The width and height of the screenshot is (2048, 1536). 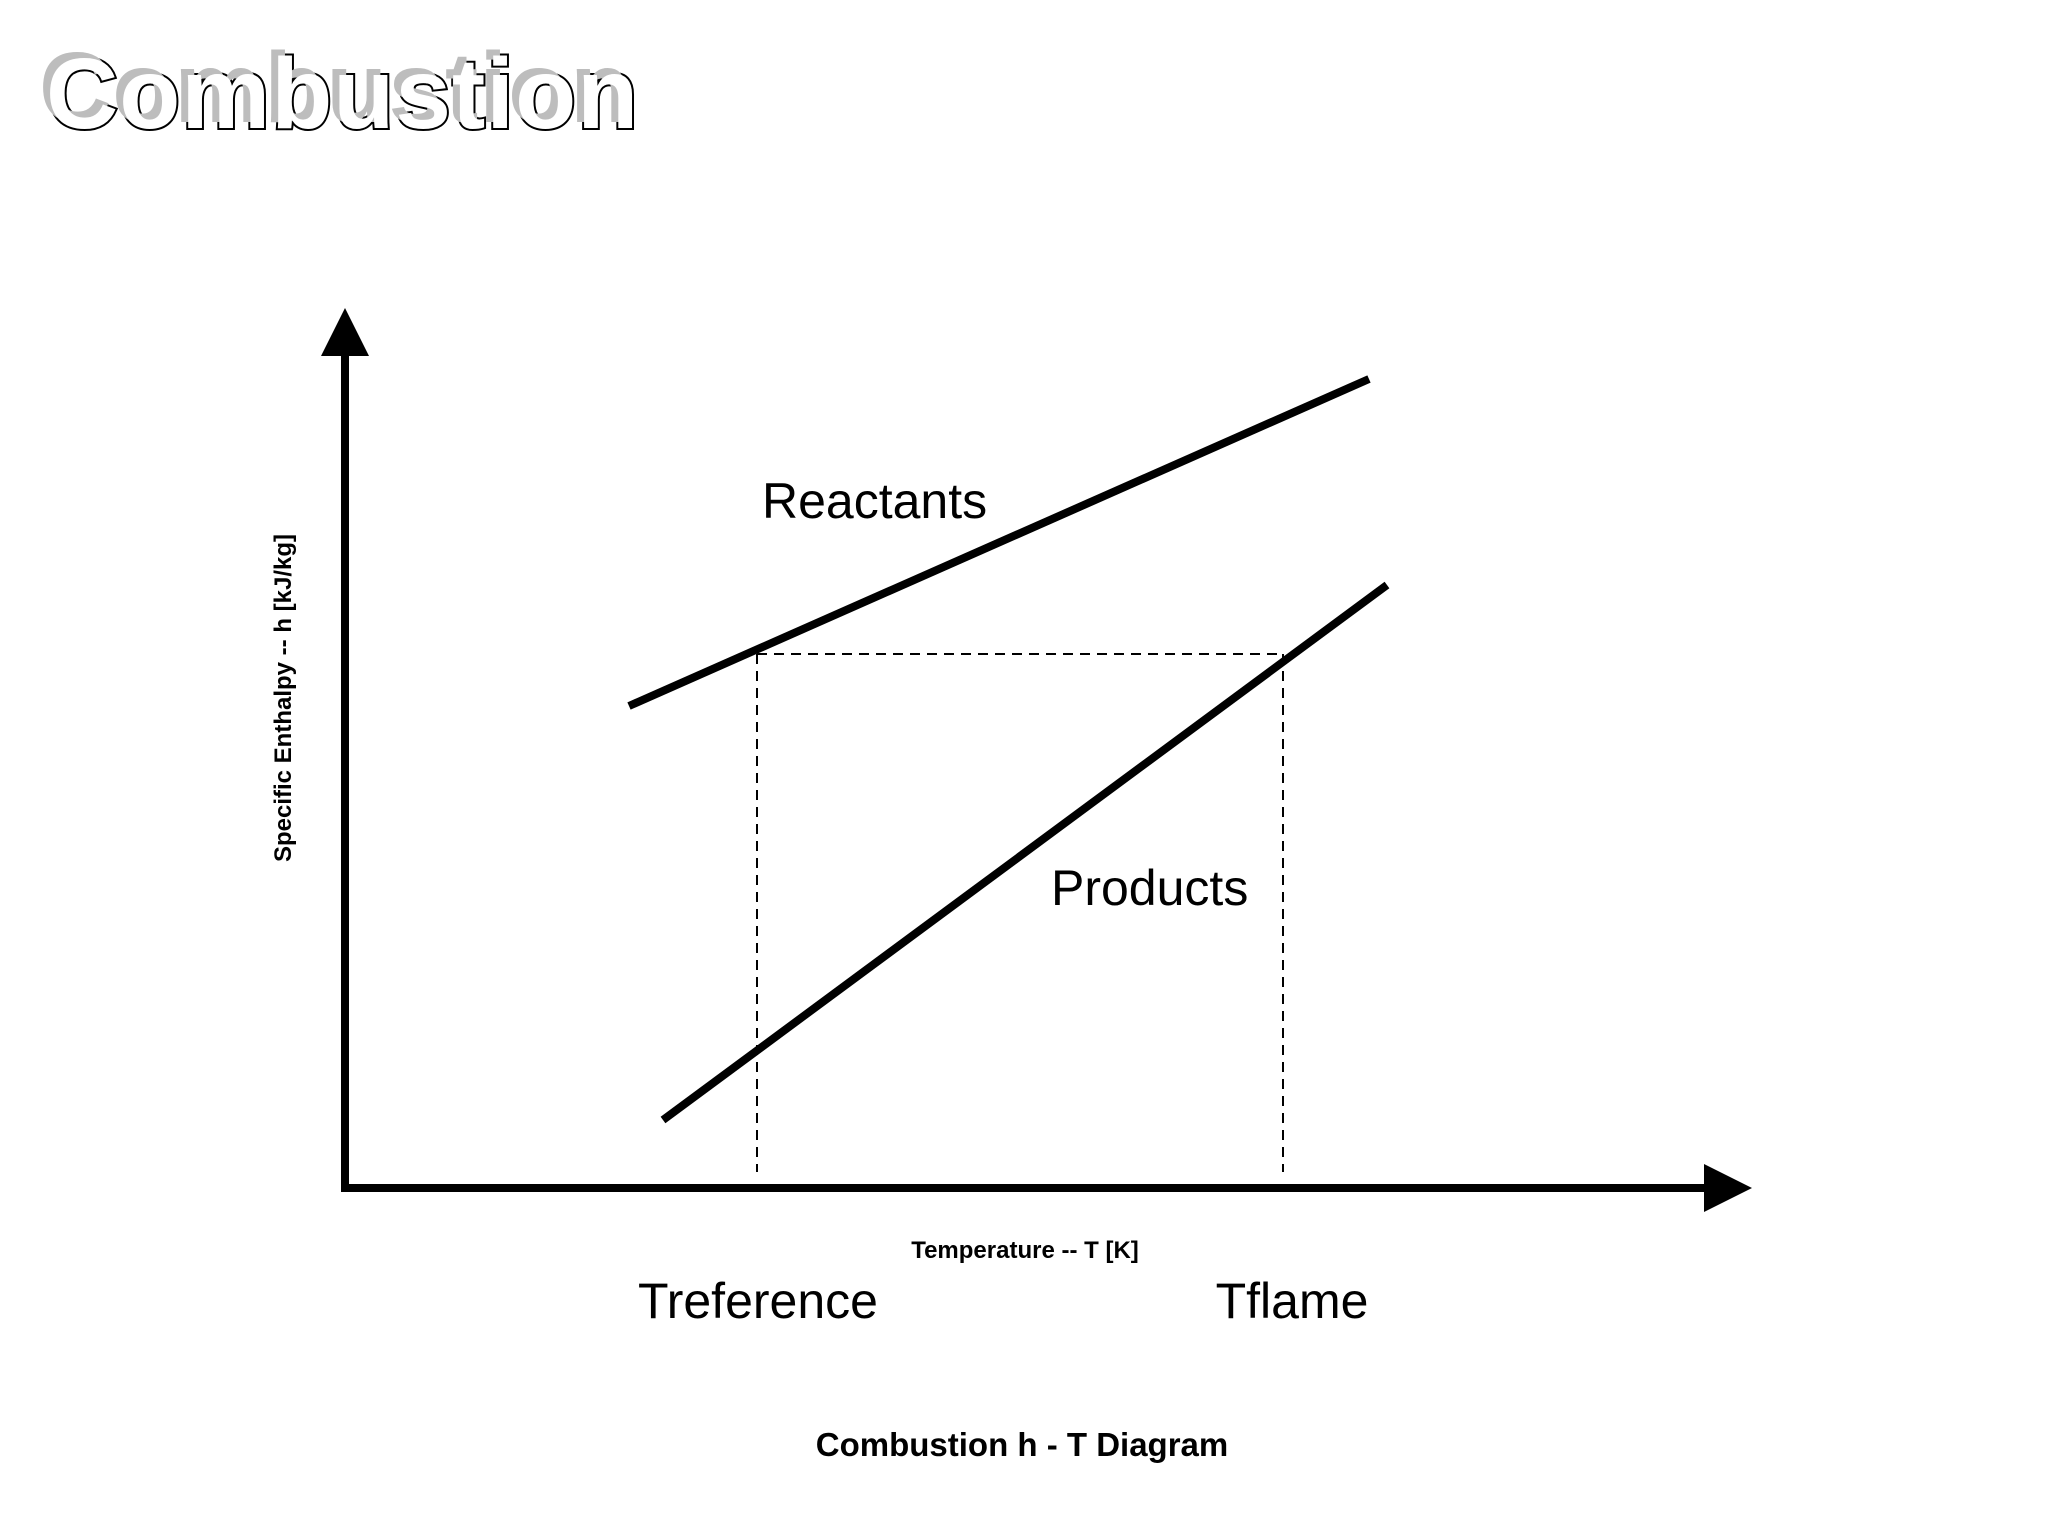 What do you see at coordinates (342, 94) in the screenshot?
I see `slide-title: Combustion` at bounding box center [342, 94].